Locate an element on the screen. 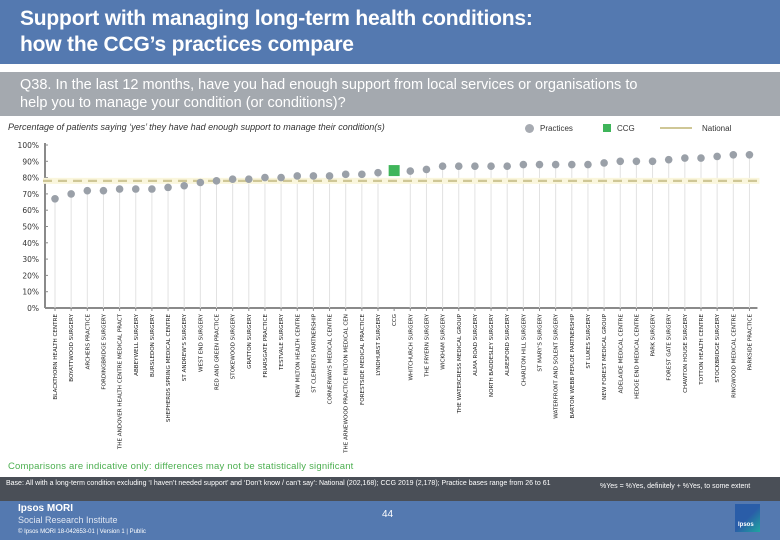 The width and height of the screenshot is (780, 540). data-points is located at coordinates (402, 176).